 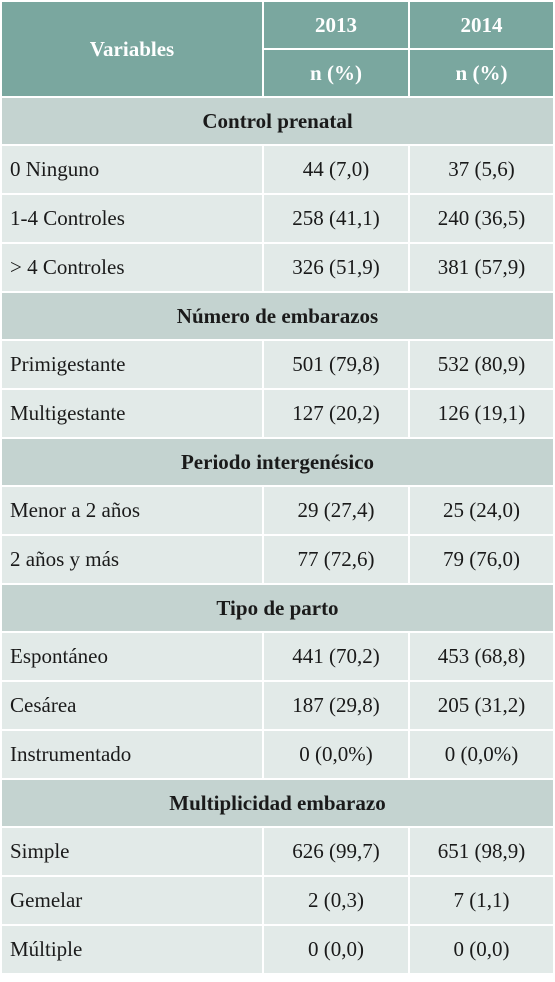 I want to click on row-label: Cesárea, so click(x=132, y=705).